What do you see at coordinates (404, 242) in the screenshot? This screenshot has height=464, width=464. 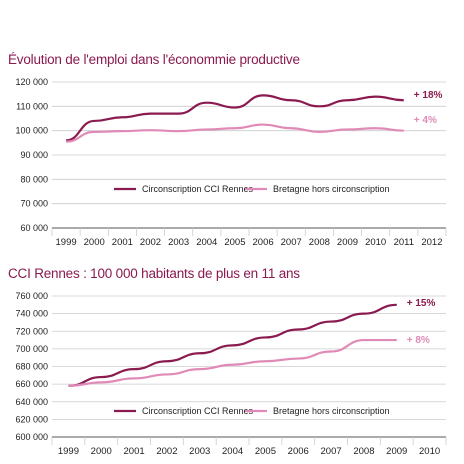 I see `x-tick-label: 2011` at bounding box center [404, 242].